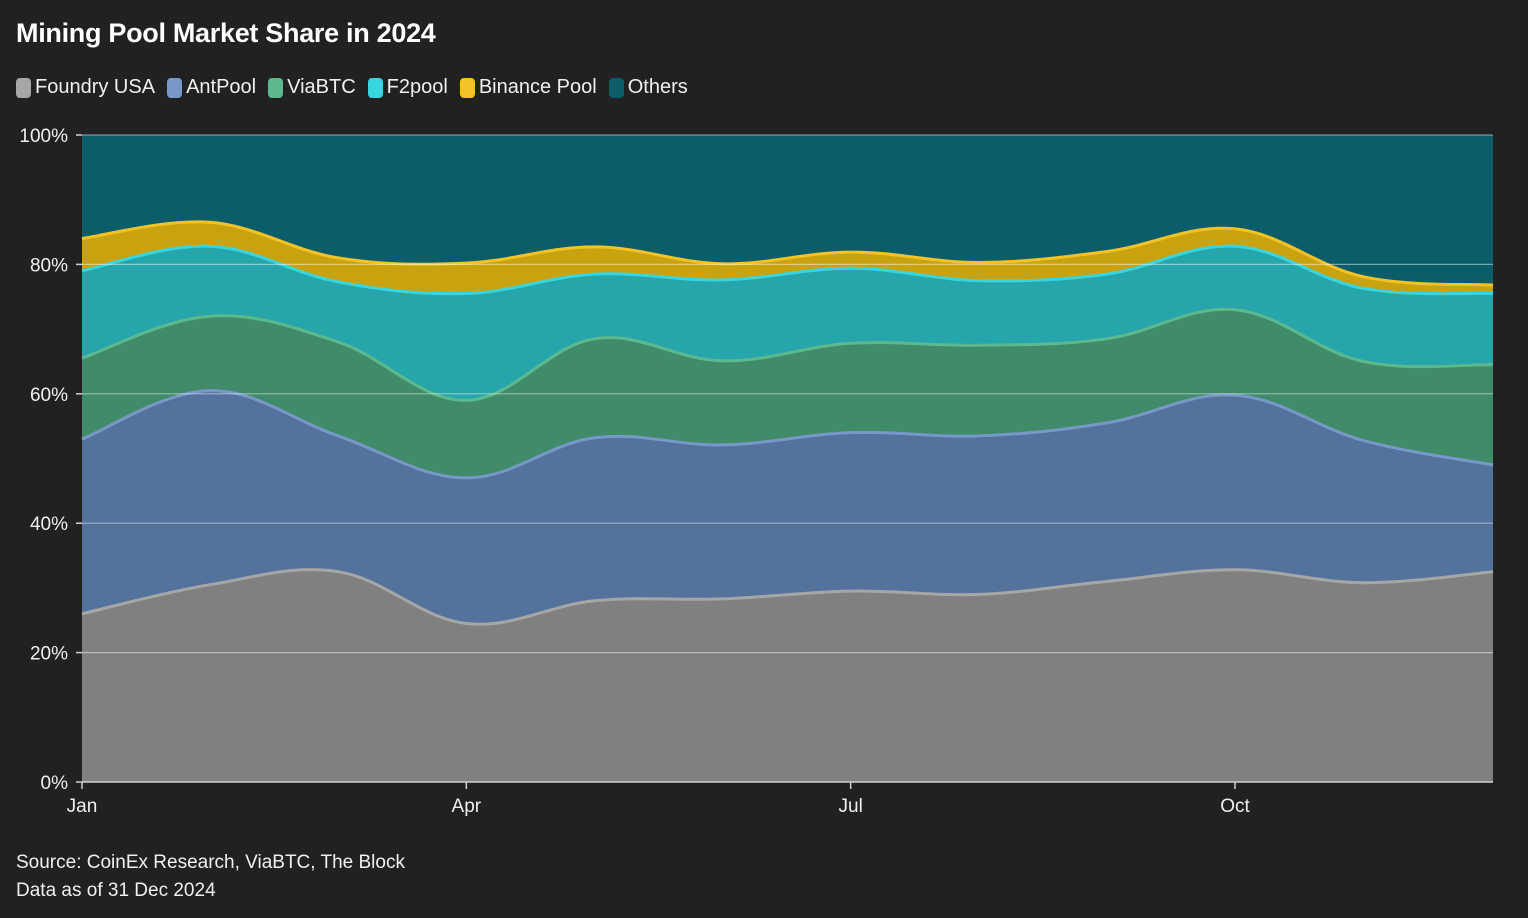 This screenshot has width=1528, height=918. Describe the element at coordinates (49, 395) in the screenshot. I see `y-tick-label: 60%` at that location.